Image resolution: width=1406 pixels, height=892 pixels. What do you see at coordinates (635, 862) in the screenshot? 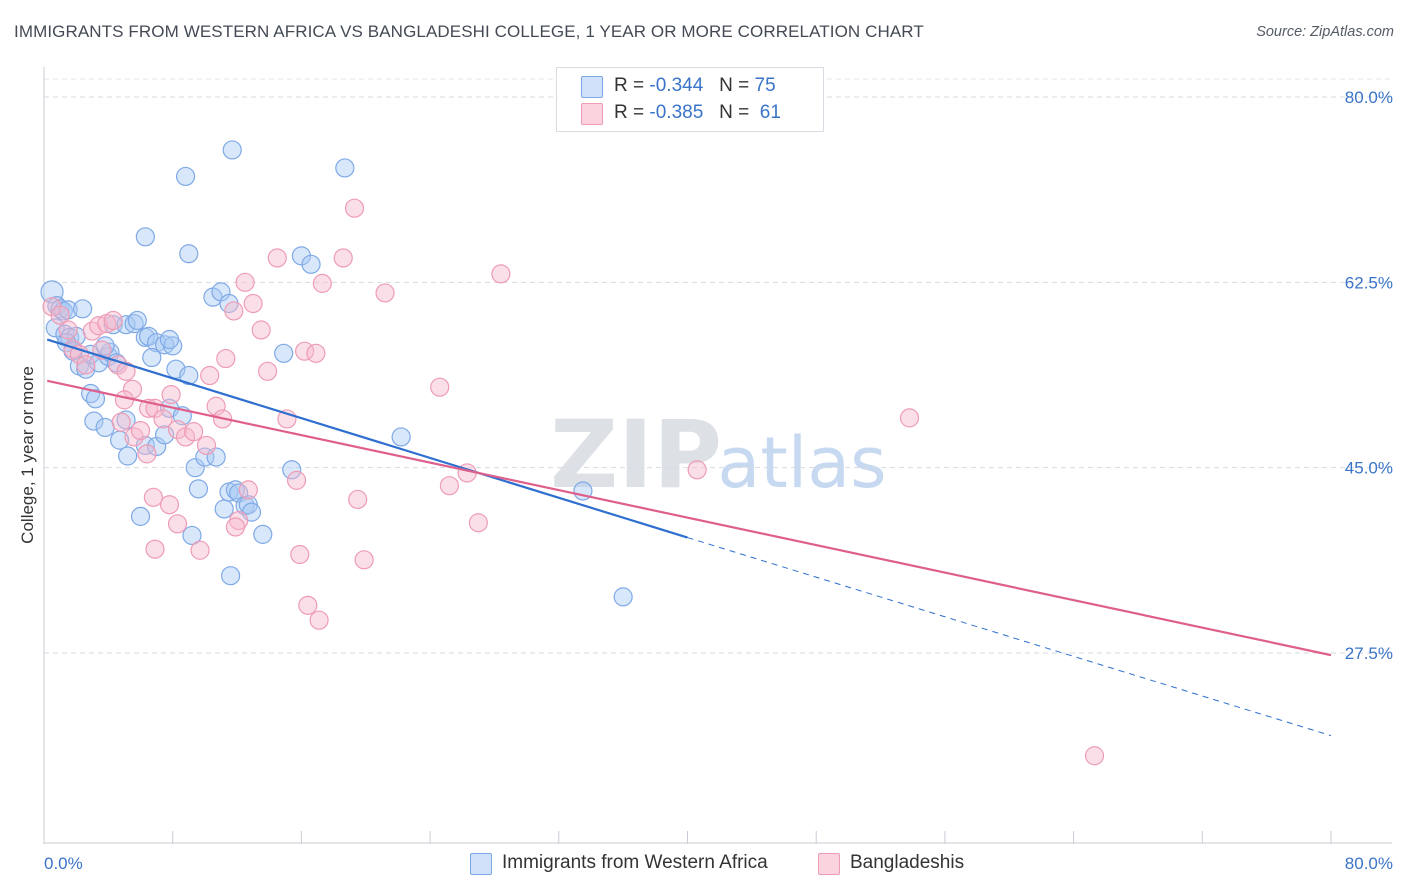
I see `legend-label: Immigrants from Western Africa` at bounding box center [635, 862].